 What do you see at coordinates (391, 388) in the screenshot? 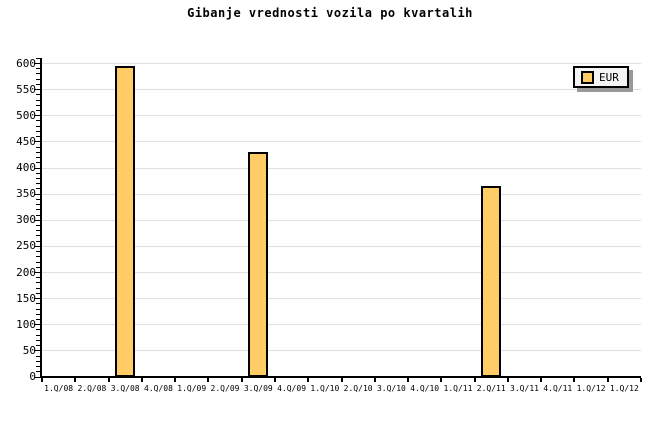
I see `x-axis-label: 3.Q/10` at bounding box center [391, 388].